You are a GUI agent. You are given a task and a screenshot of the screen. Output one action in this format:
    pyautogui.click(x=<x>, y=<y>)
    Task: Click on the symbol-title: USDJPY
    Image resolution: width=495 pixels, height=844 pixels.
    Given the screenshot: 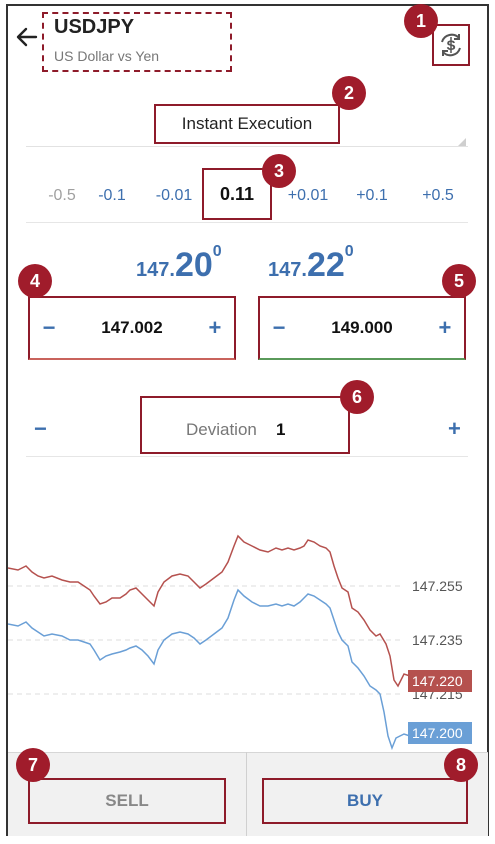 What is the action you would take?
    pyautogui.click(x=94, y=27)
    